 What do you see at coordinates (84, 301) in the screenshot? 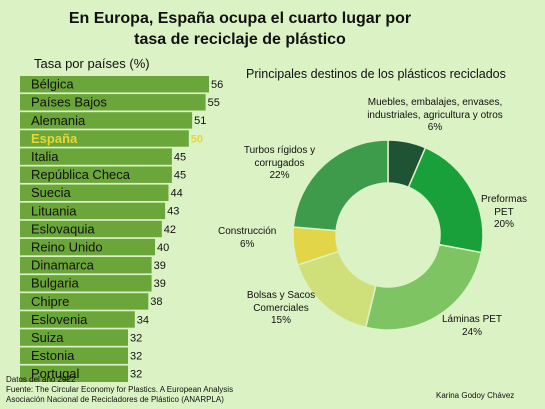
I see `bar-chipre` at bounding box center [84, 301].